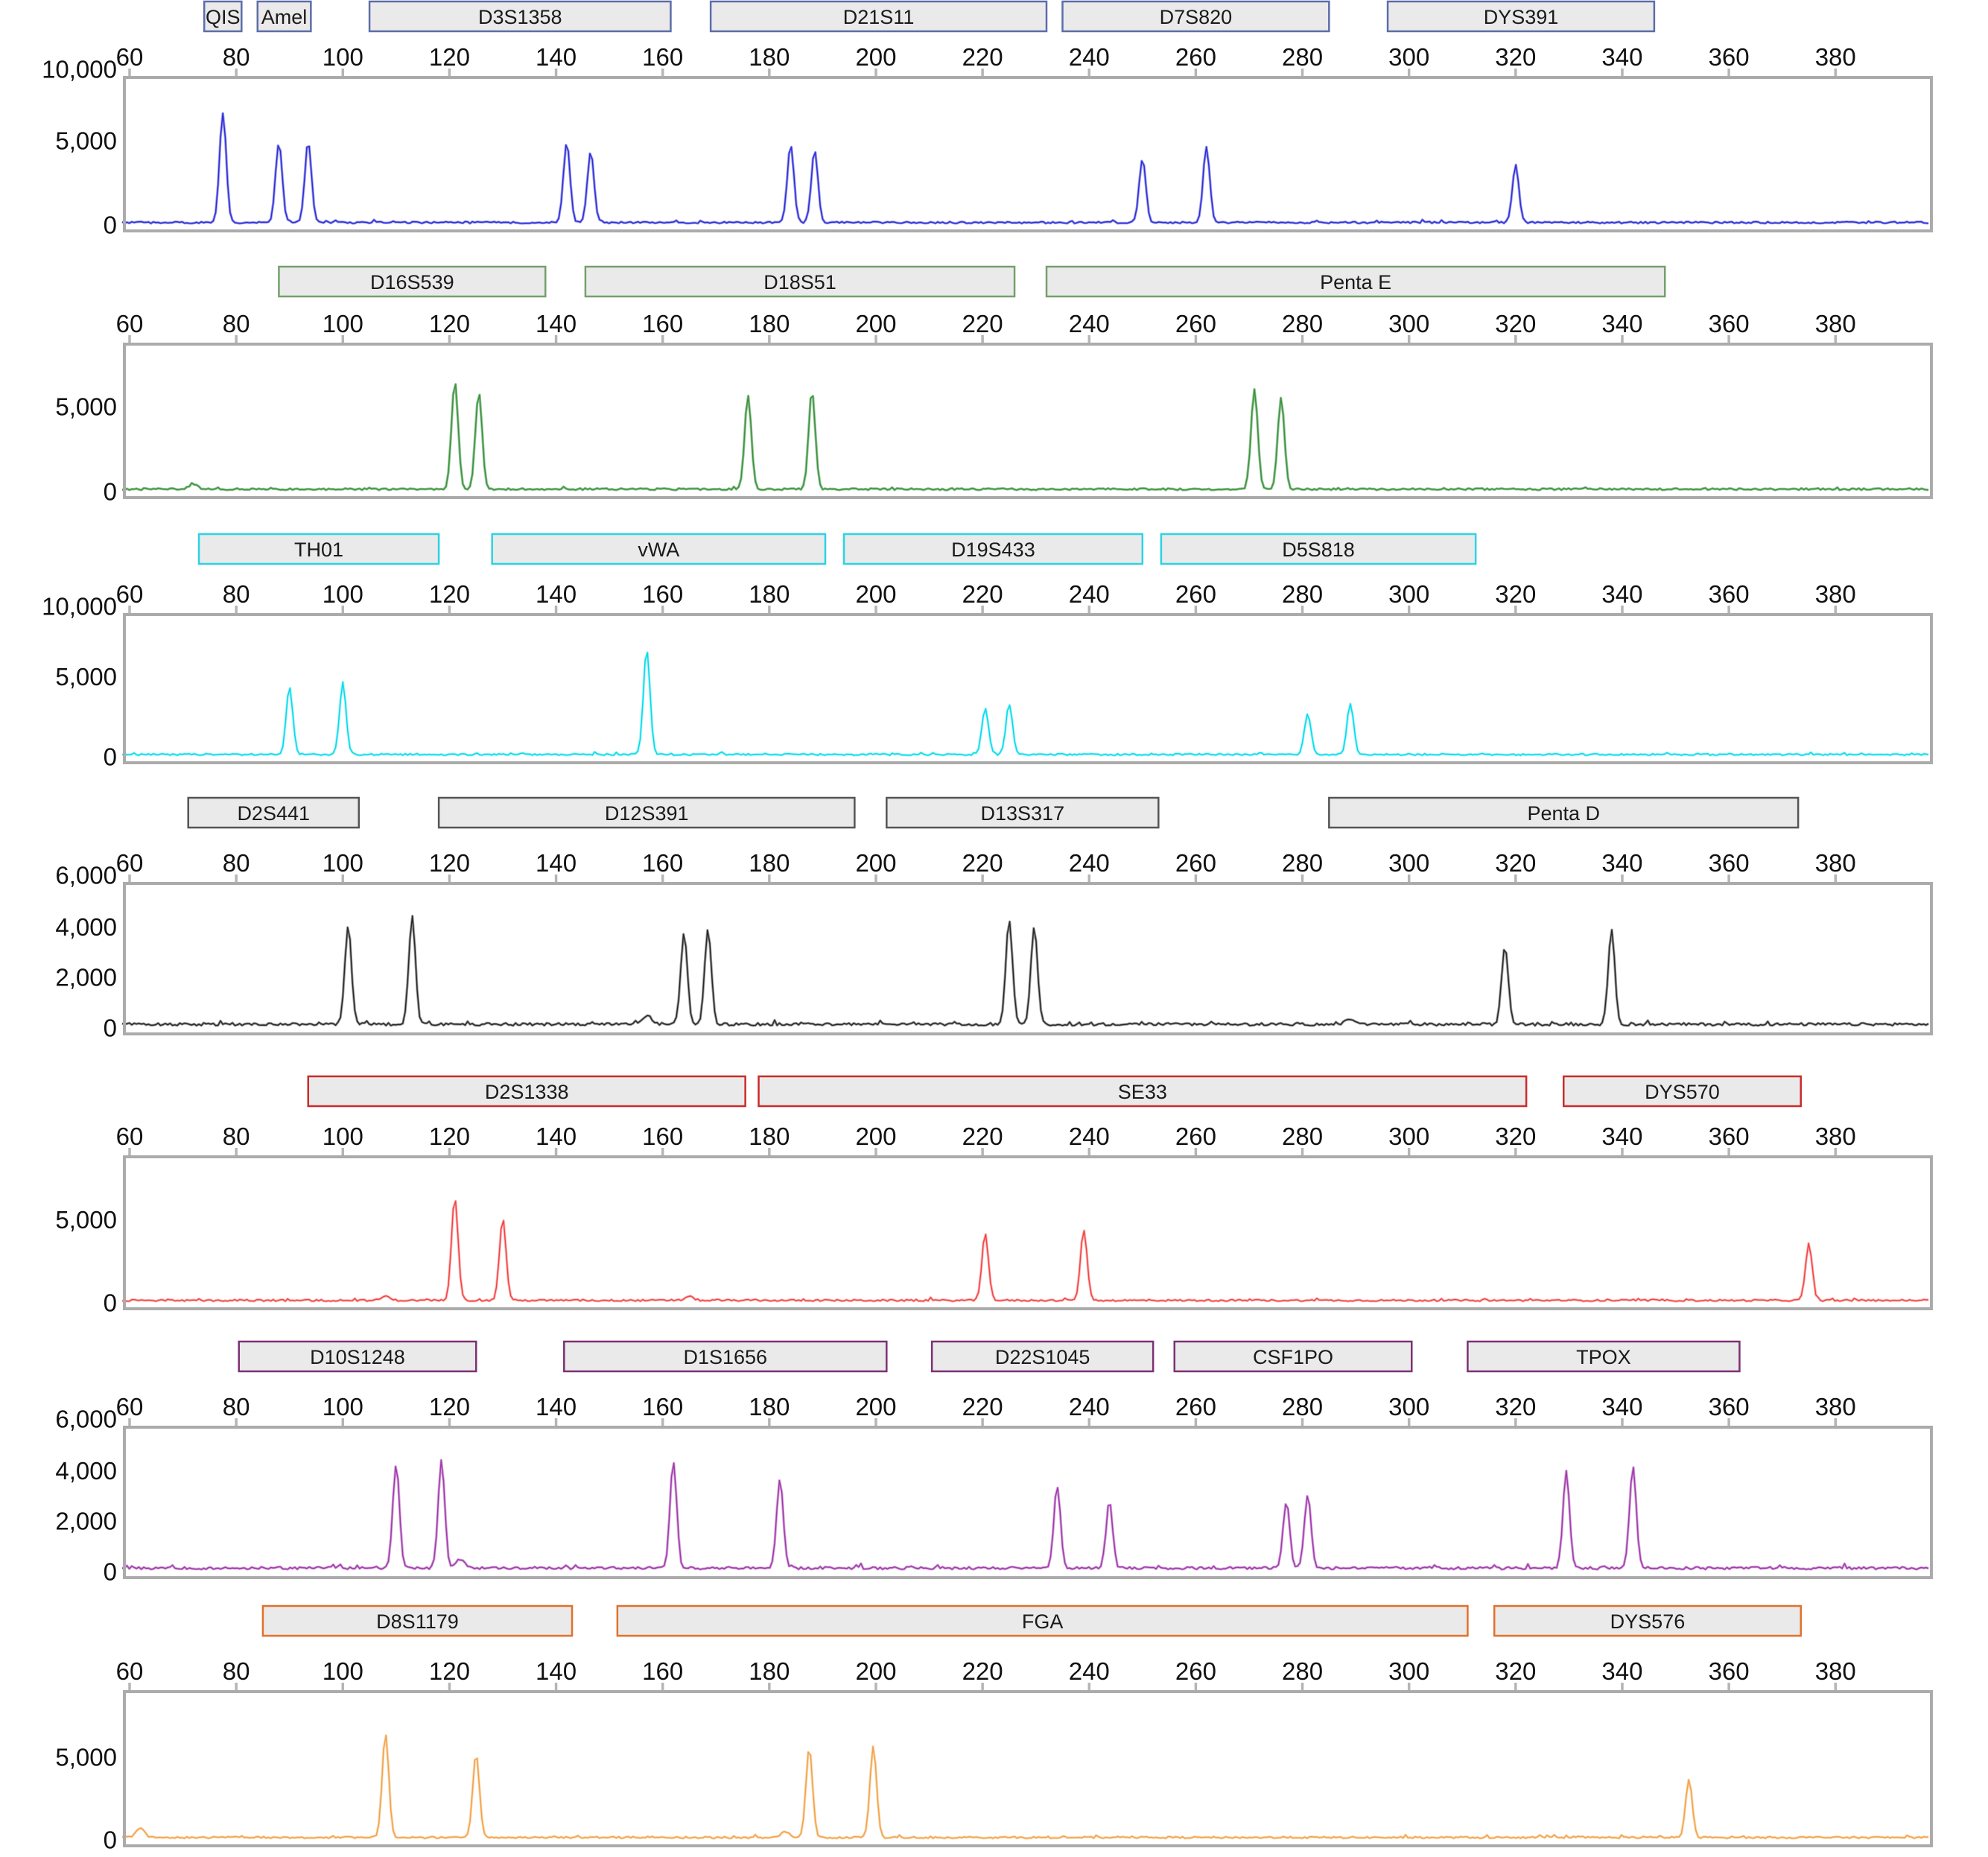 This screenshot has height=1857, width=1988. I want to click on trace, so click(1025, 437).